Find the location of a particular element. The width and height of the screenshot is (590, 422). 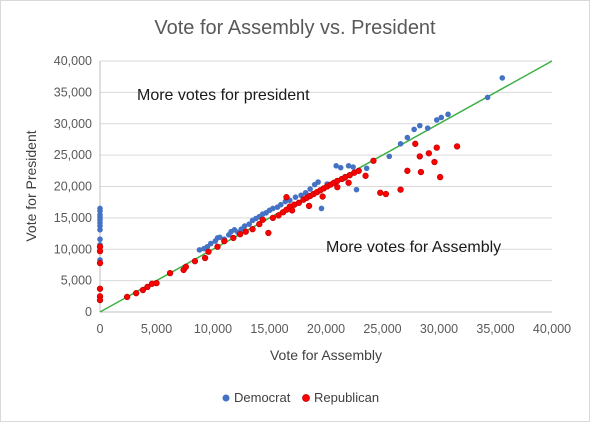

x-tick-label: 5,000 is located at coordinates (156, 329).